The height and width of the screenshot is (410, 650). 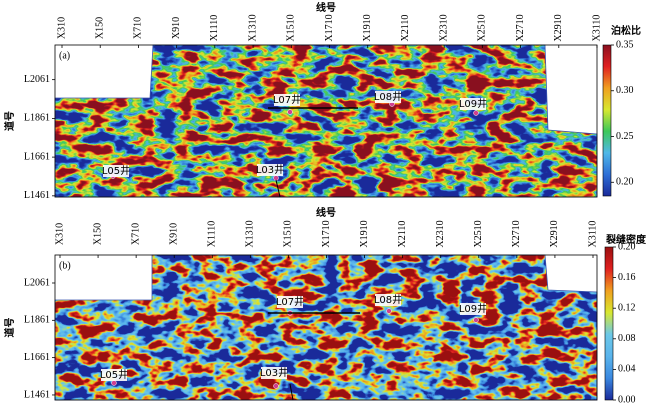 What do you see at coordinates (626, 30) in the screenshot?
I see `colorbar-title: 泊松比` at bounding box center [626, 30].